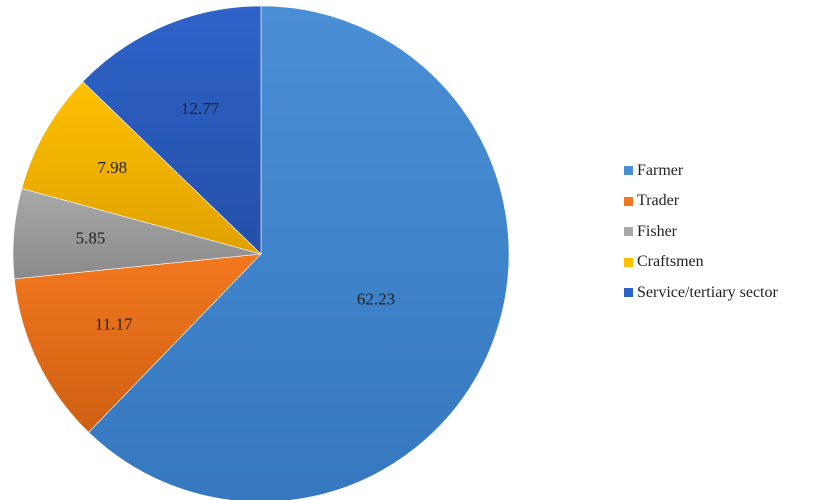  What do you see at coordinates (628, 170) in the screenshot?
I see `legend-swatch-farmer` at bounding box center [628, 170].